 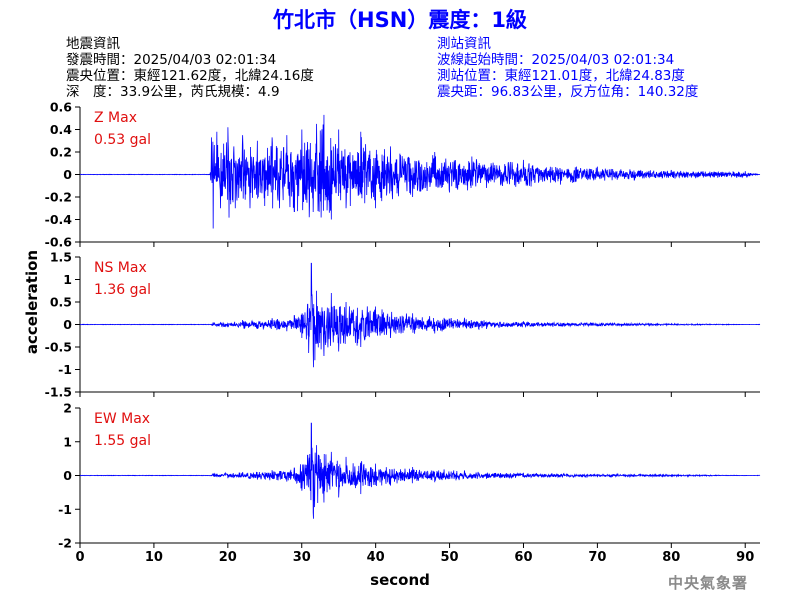 I want to click on y-tick-label: 0.4, so click(x=61, y=129).